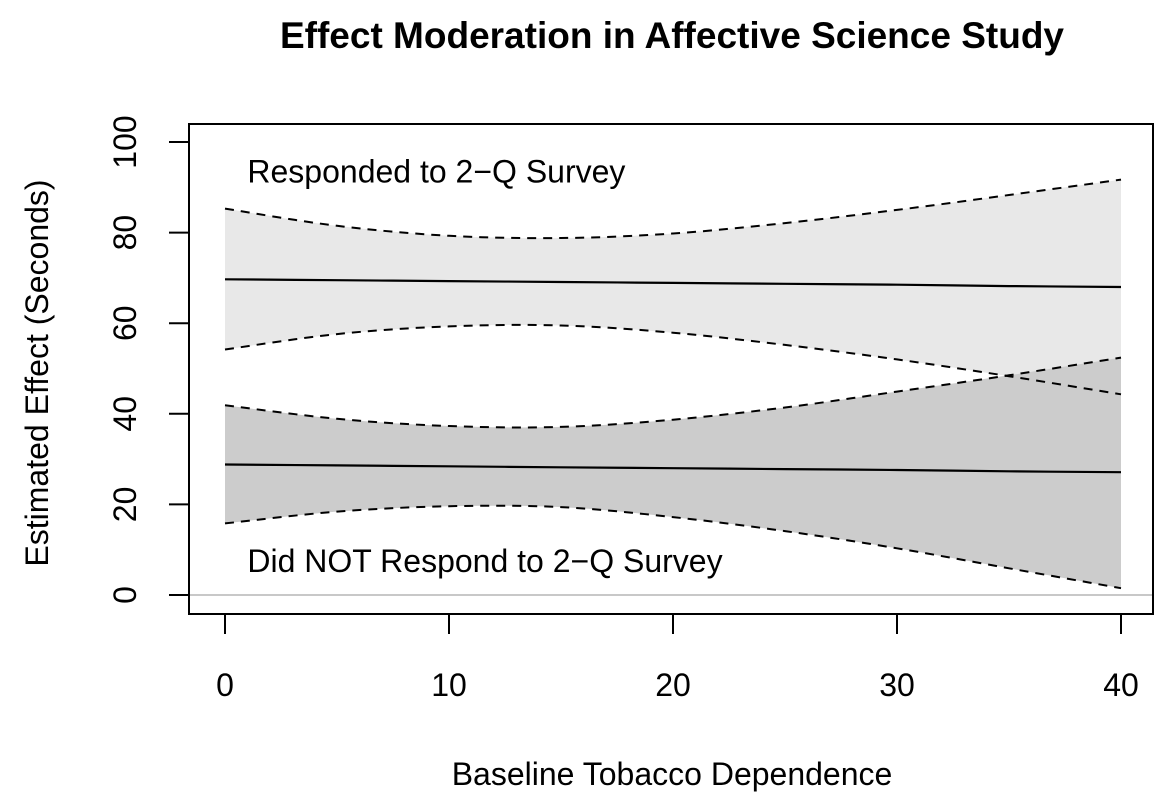 Image resolution: width=1154 pixels, height=795 pixels. I want to click on y-tick-label: 80, so click(125, 233).